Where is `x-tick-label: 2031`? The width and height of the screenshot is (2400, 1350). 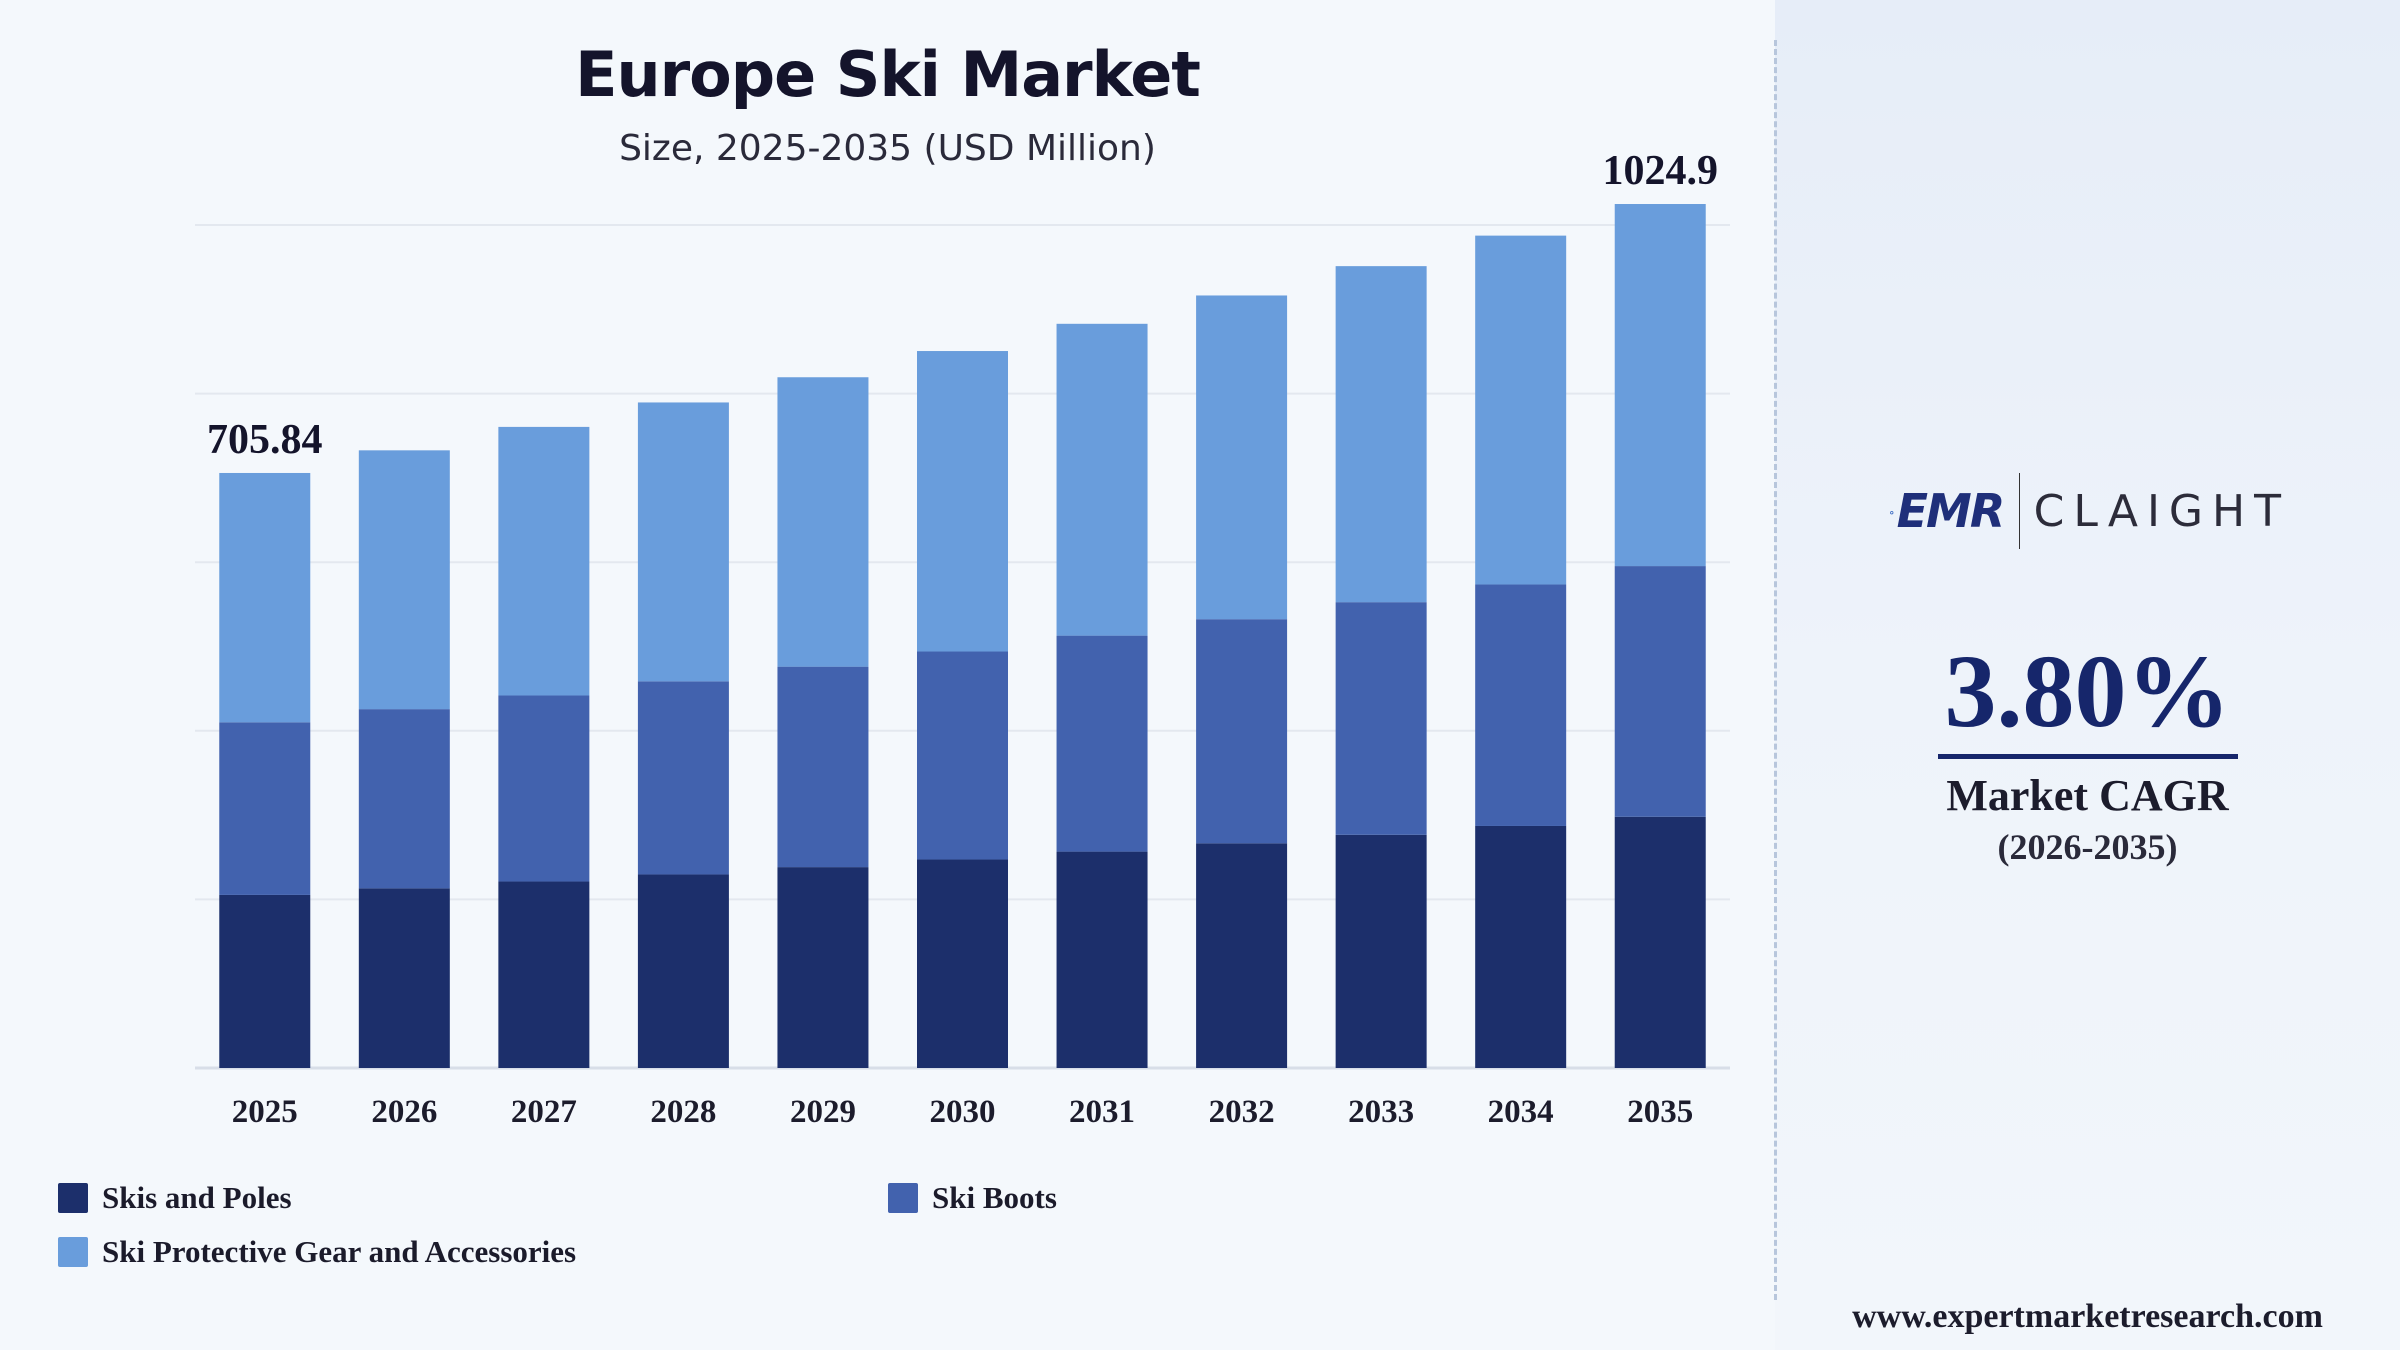
x-tick-label: 2031 is located at coordinates (1102, 1112).